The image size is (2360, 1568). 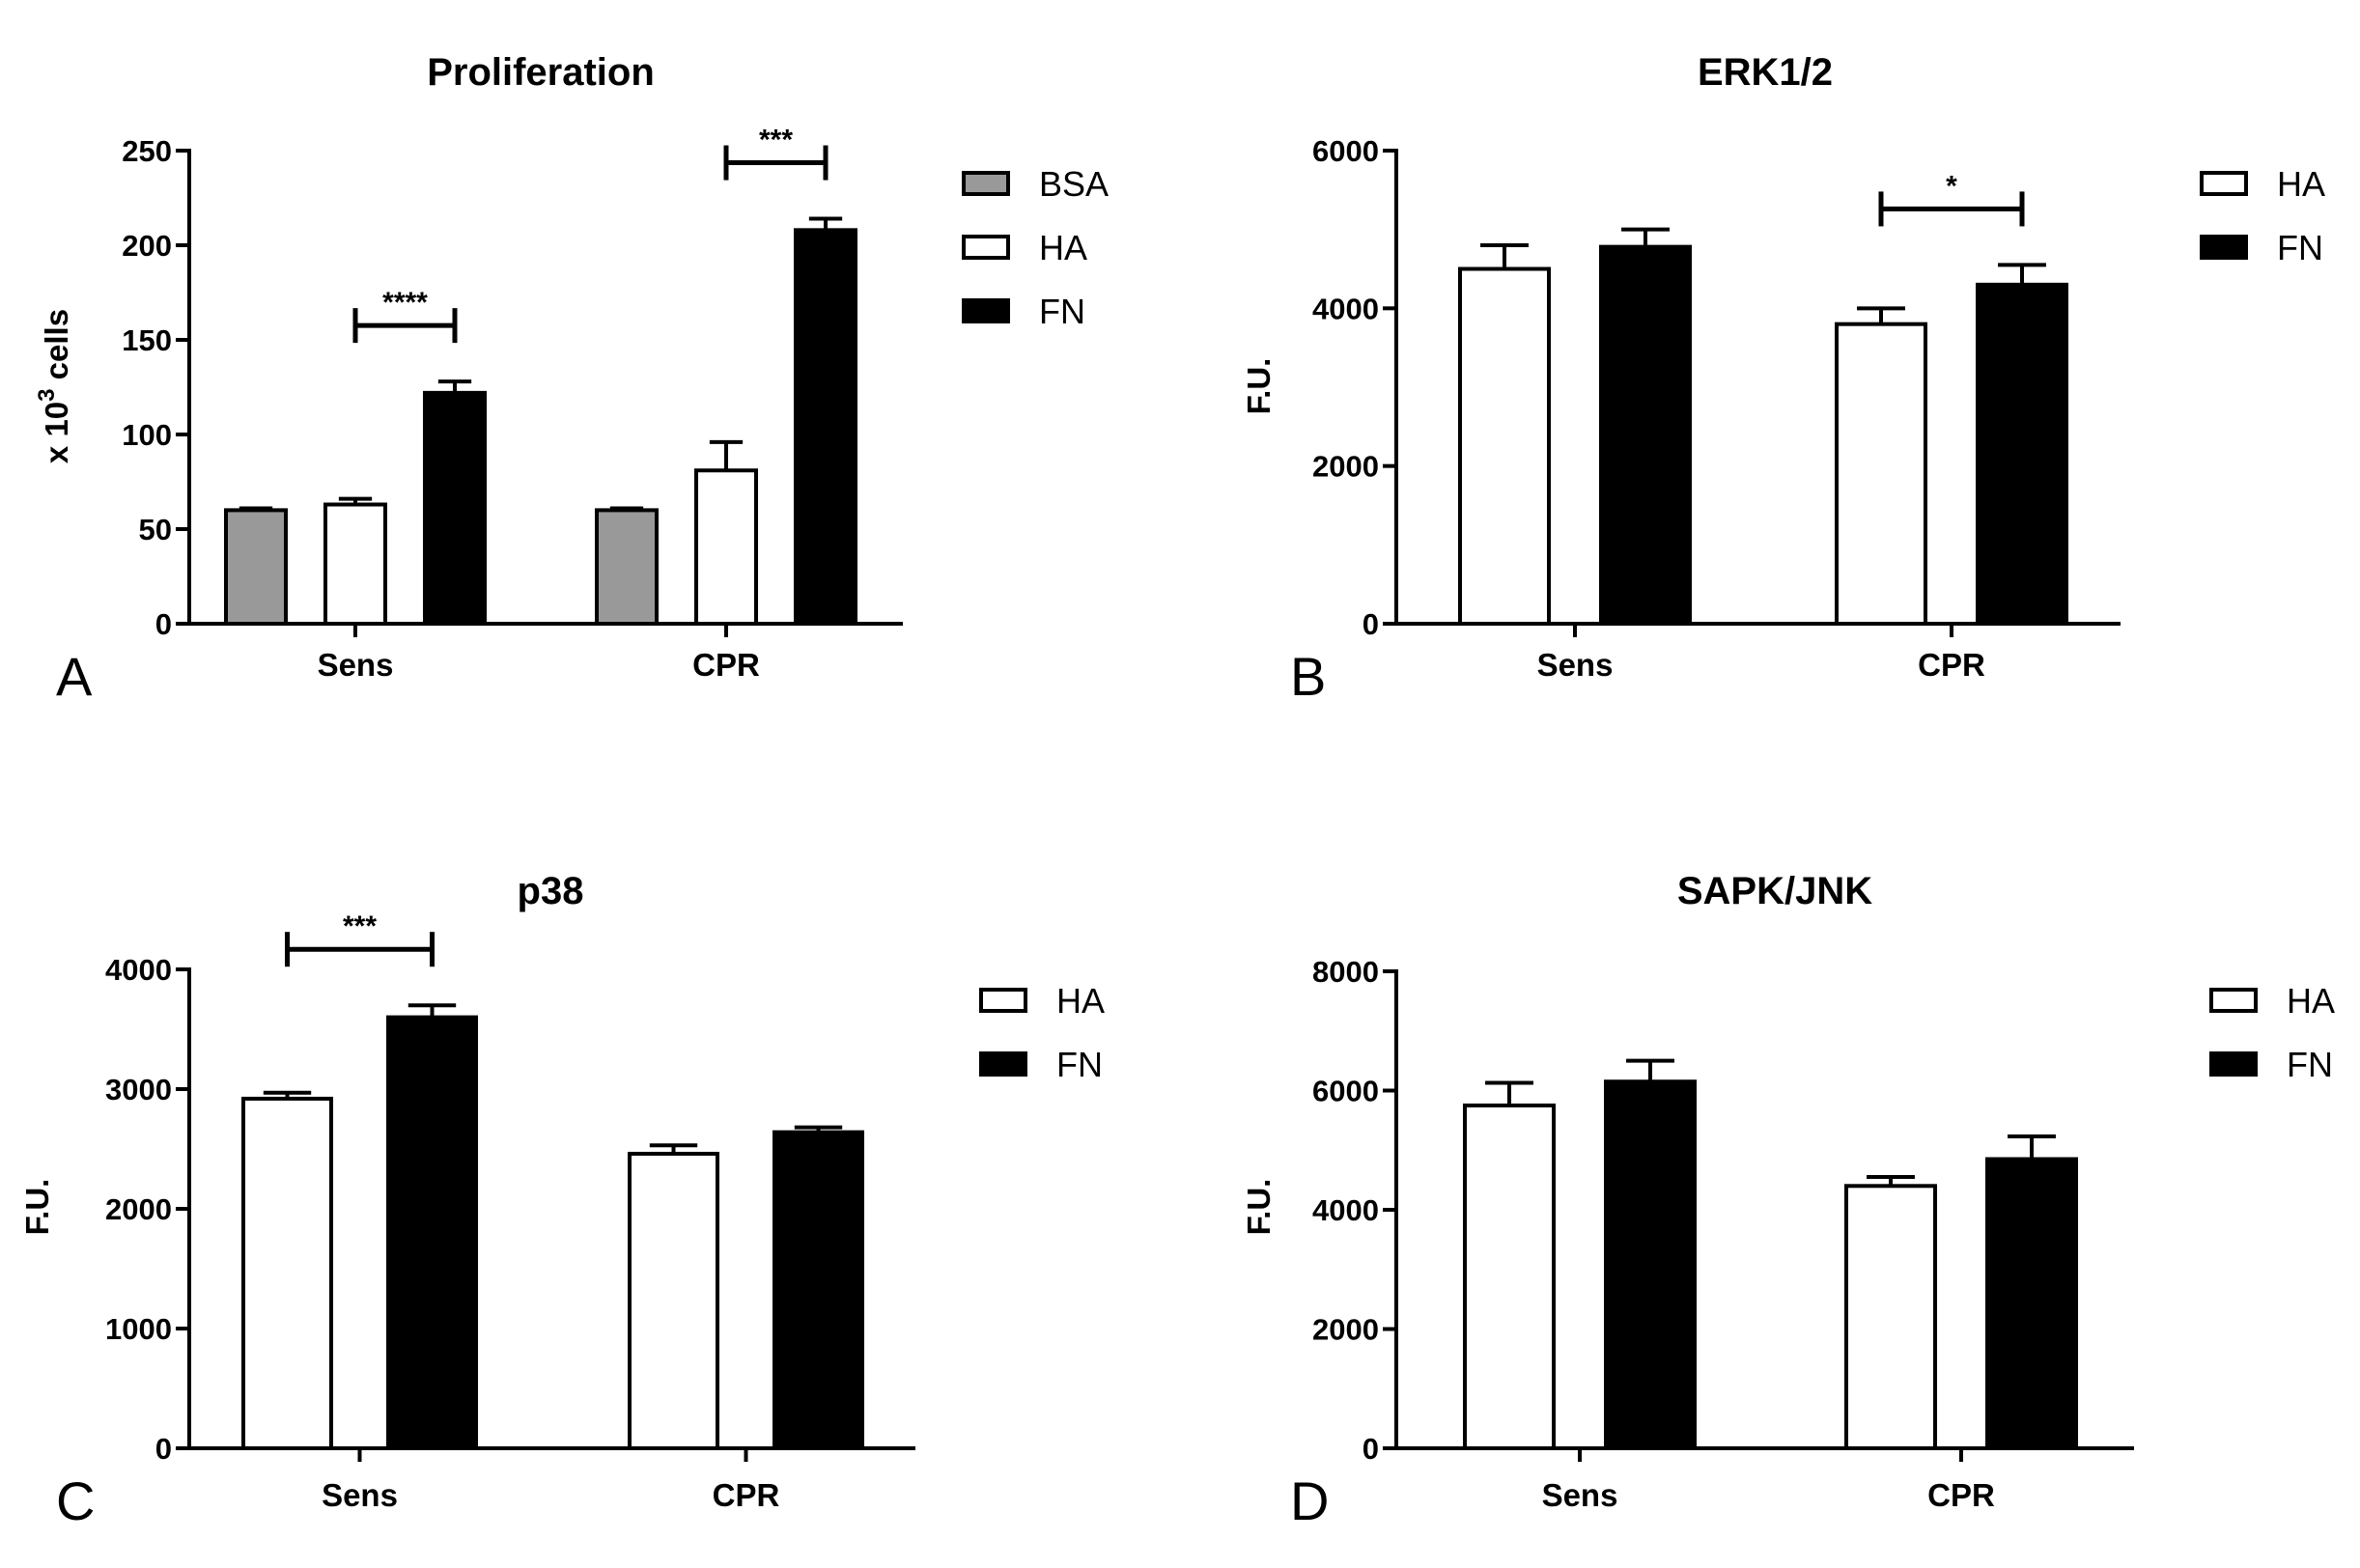 I want to click on y-tick-label: 3000, so click(x=138, y=1090).